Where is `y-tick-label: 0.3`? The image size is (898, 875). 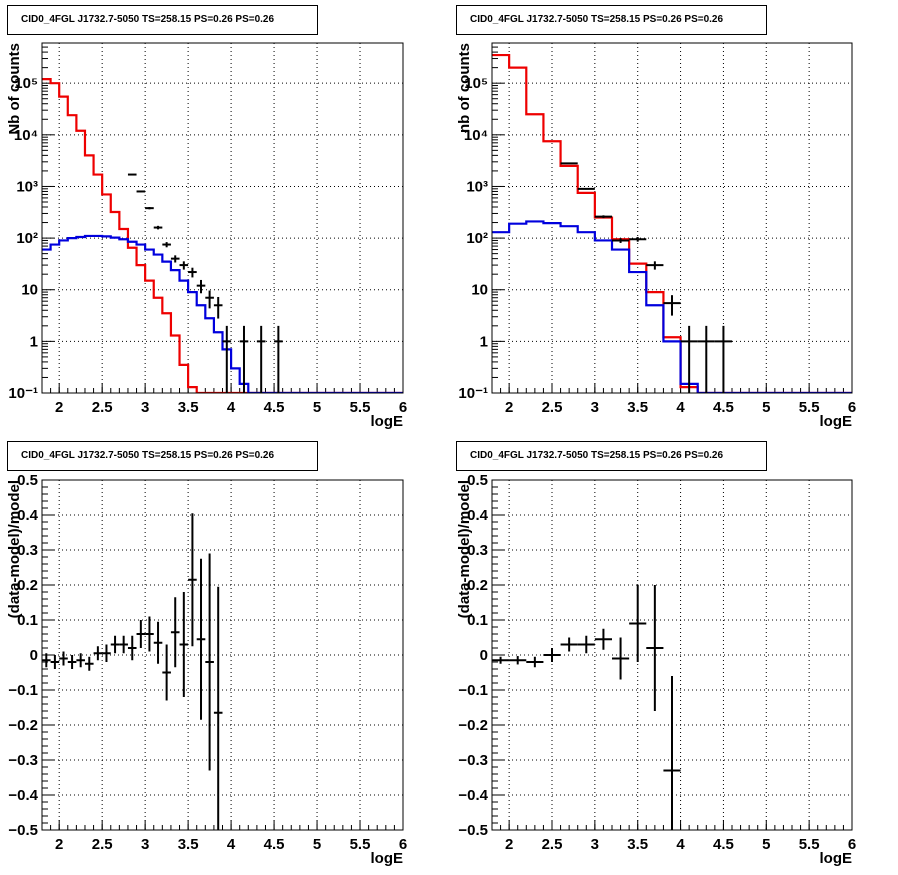 y-tick-label: 0.3 is located at coordinates (477, 550).